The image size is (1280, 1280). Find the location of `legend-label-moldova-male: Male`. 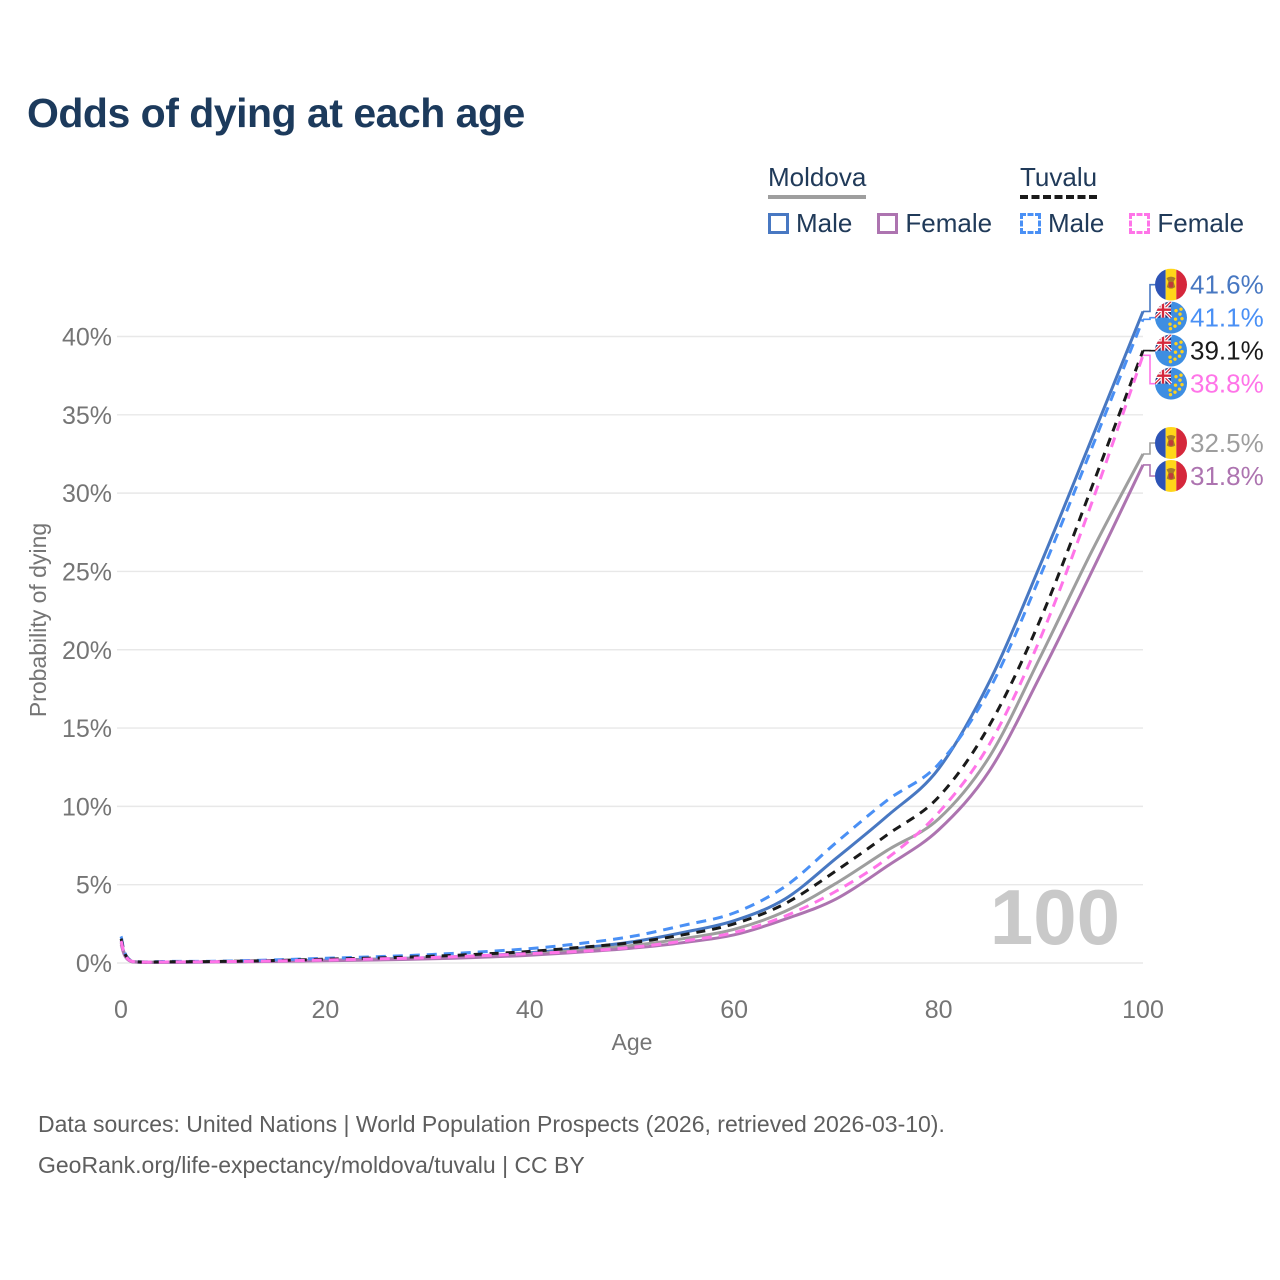

legend-label-moldova-male: Male is located at coordinates (824, 223).